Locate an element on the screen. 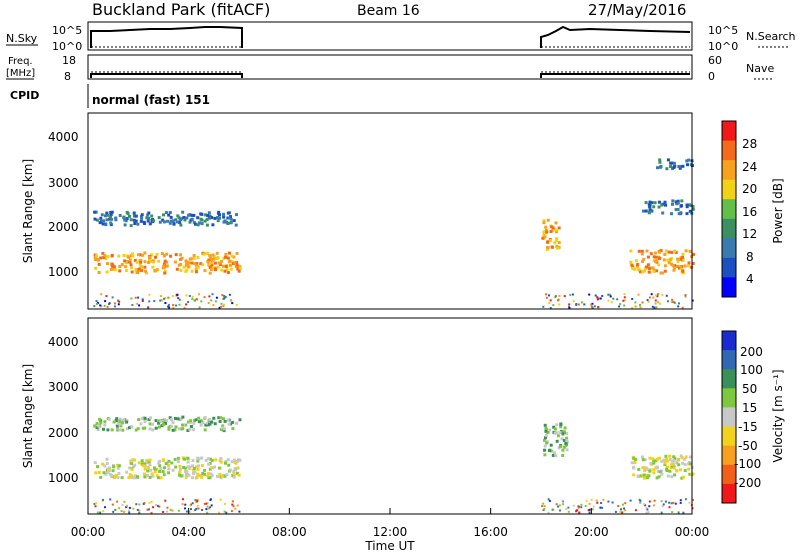  freq-left-tick-bottom: 8 is located at coordinates (67, 76).